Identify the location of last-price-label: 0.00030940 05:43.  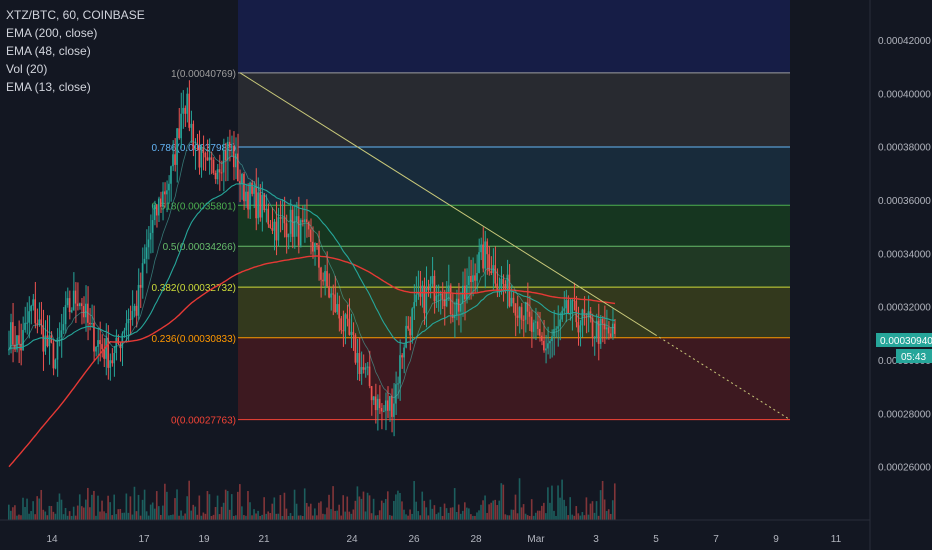
(904, 348).